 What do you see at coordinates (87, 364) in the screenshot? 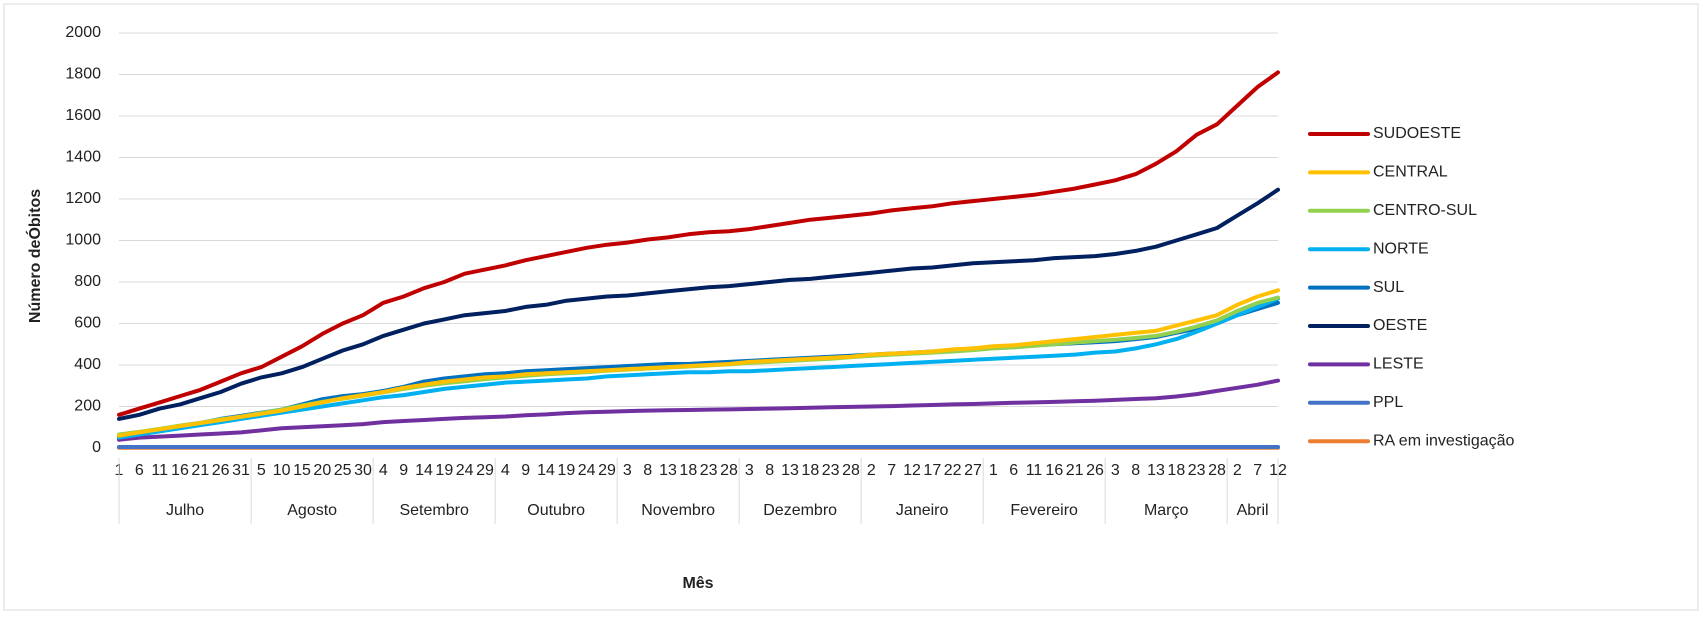
I see `y-tick-label: 400` at bounding box center [87, 364].